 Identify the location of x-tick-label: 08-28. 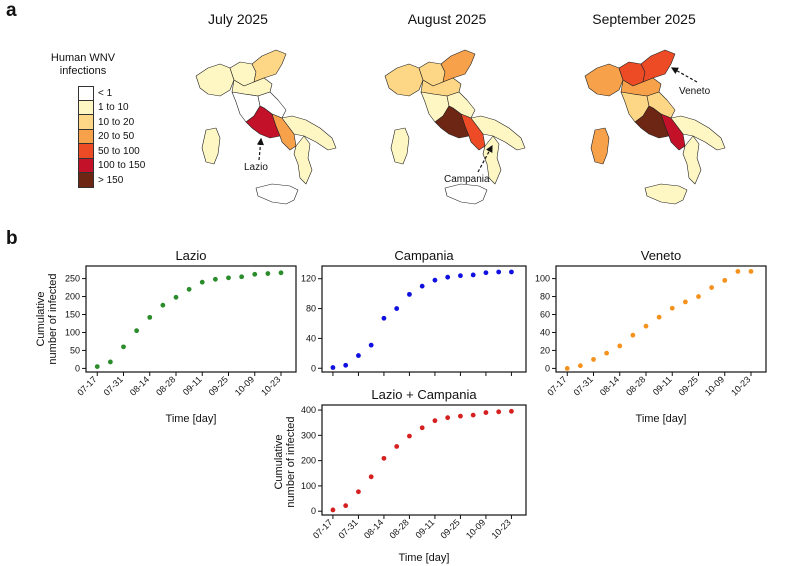
(635, 385).